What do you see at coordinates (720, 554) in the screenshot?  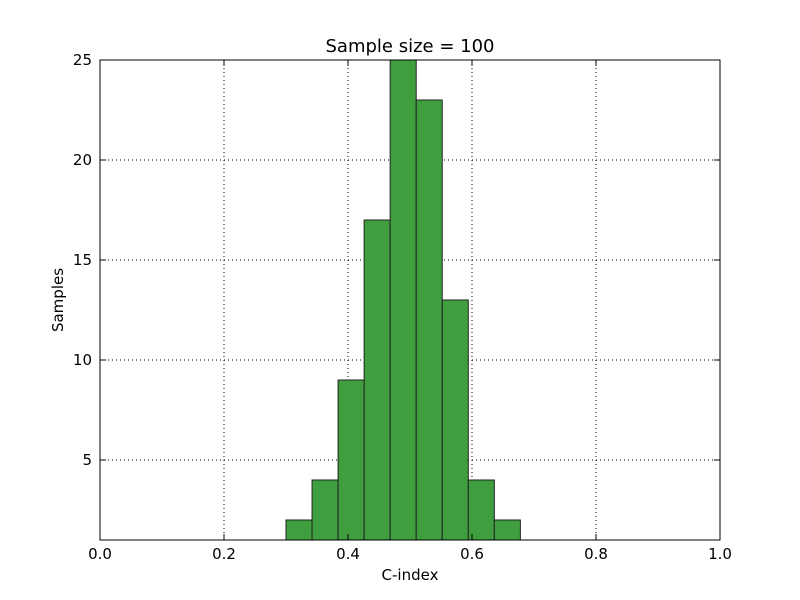 I see `x-tick-label: 1.0` at bounding box center [720, 554].